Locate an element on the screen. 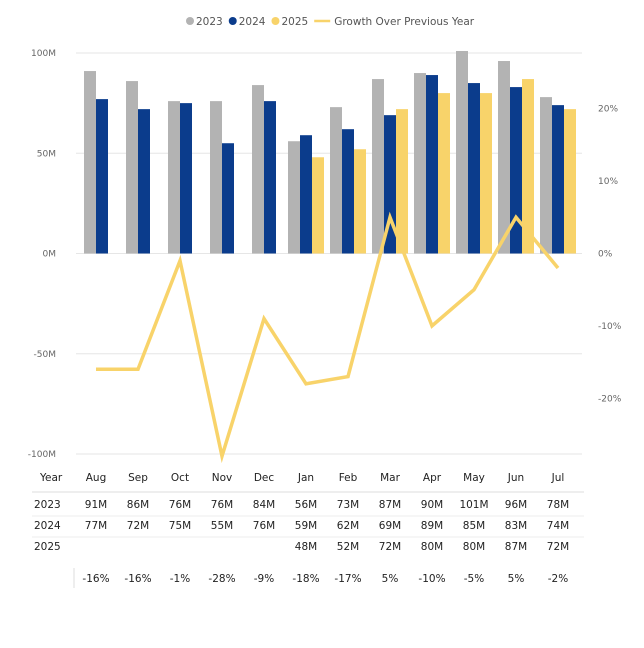 This screenshot has height=648, width=644. table-cell: 91M is located at coordinates (96, 505).